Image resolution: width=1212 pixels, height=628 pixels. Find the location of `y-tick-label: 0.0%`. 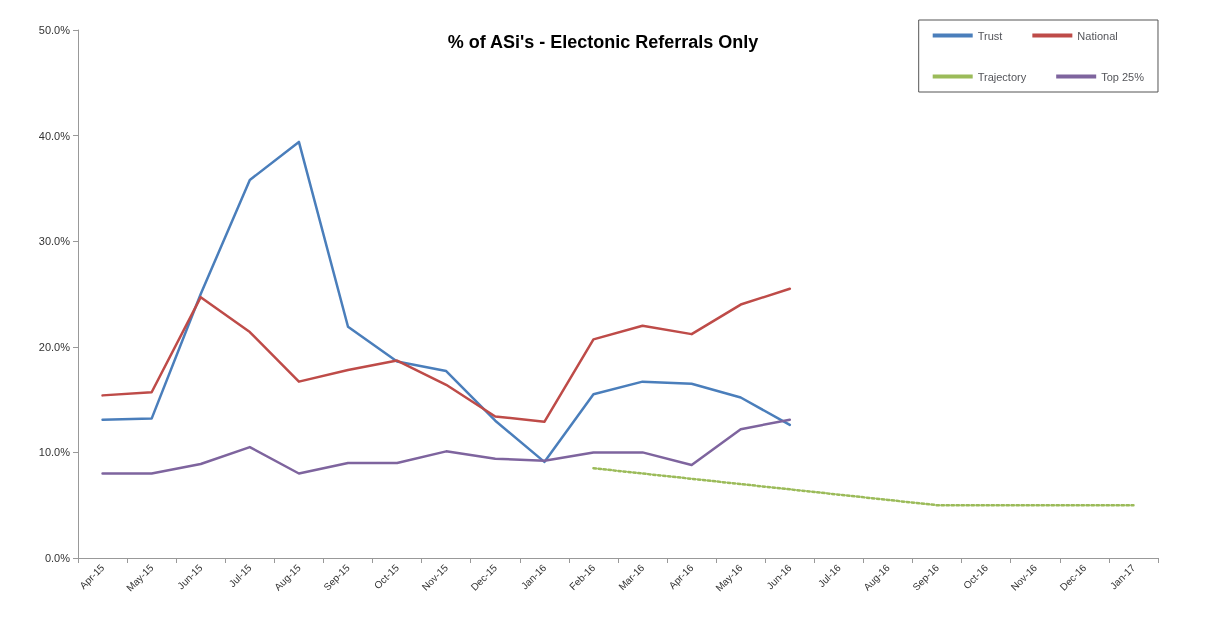

y-tick-label: 0.0% is located at coordinates (57, 558).